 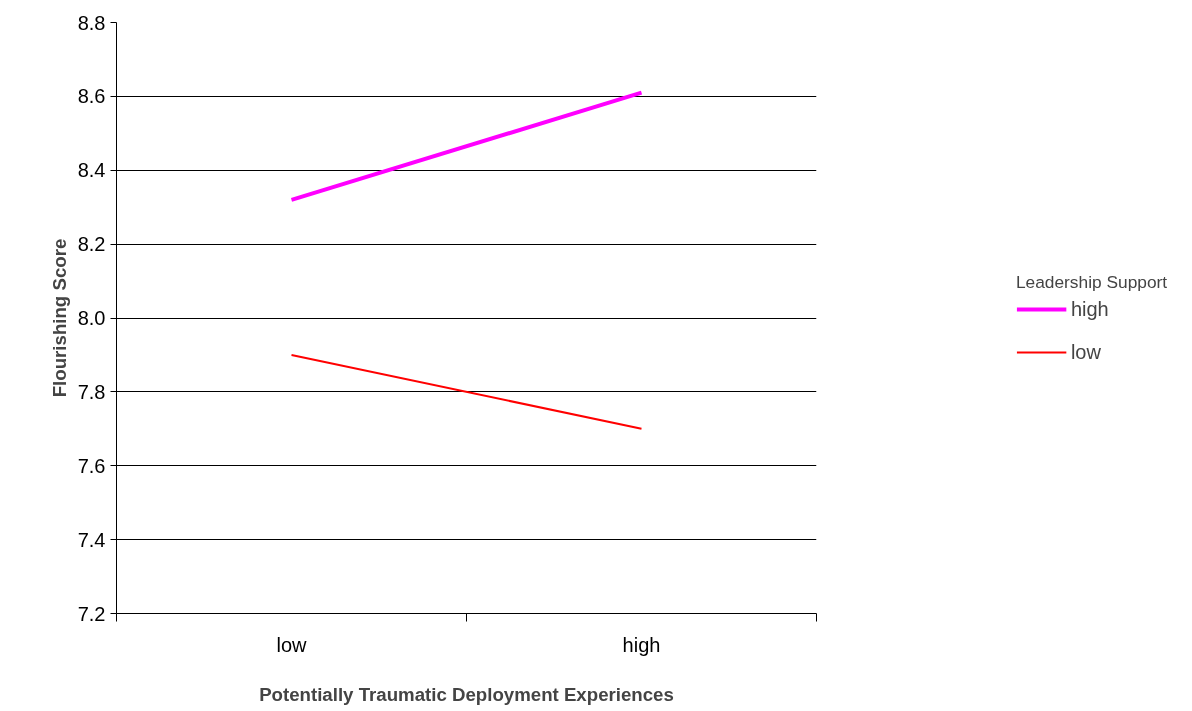 What do you see at coordinates (1085, 352) in the screenshot?
I see `legend-label: low` at bounding box center [1085, 352].